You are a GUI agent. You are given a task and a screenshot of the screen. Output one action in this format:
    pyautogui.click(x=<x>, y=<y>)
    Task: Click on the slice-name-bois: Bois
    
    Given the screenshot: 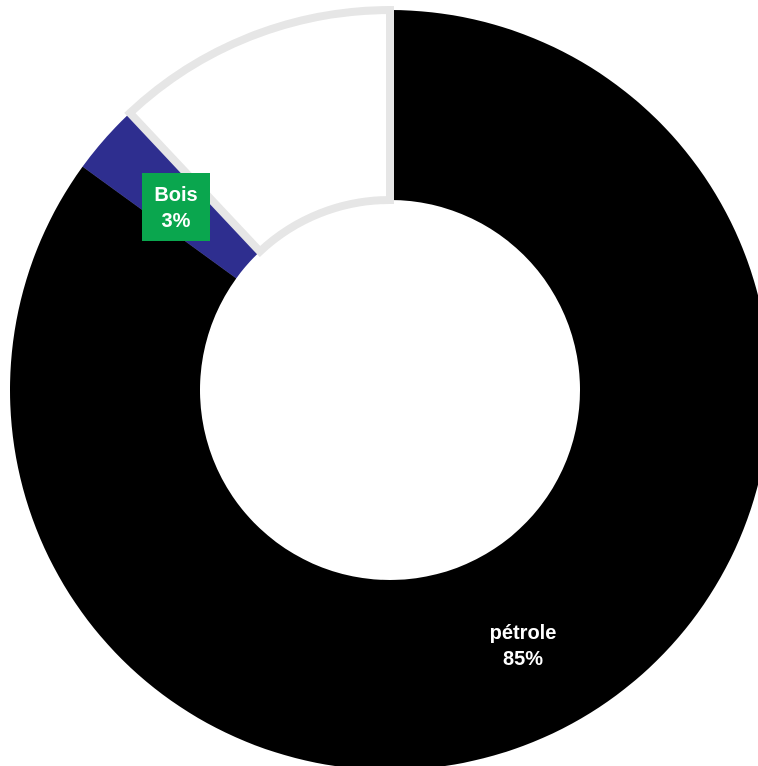 What is the action you would take?
    pyautogui.click(x=175, y=195)
    